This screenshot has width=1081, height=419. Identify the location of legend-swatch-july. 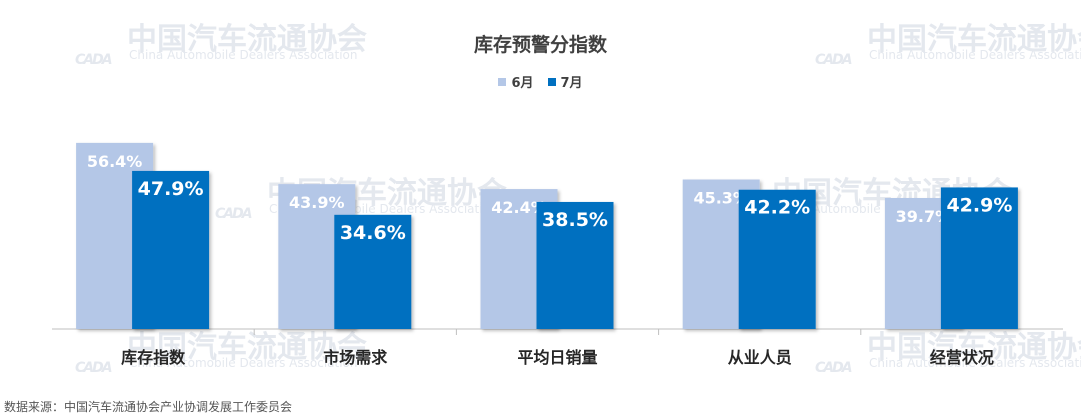
(551, 81).